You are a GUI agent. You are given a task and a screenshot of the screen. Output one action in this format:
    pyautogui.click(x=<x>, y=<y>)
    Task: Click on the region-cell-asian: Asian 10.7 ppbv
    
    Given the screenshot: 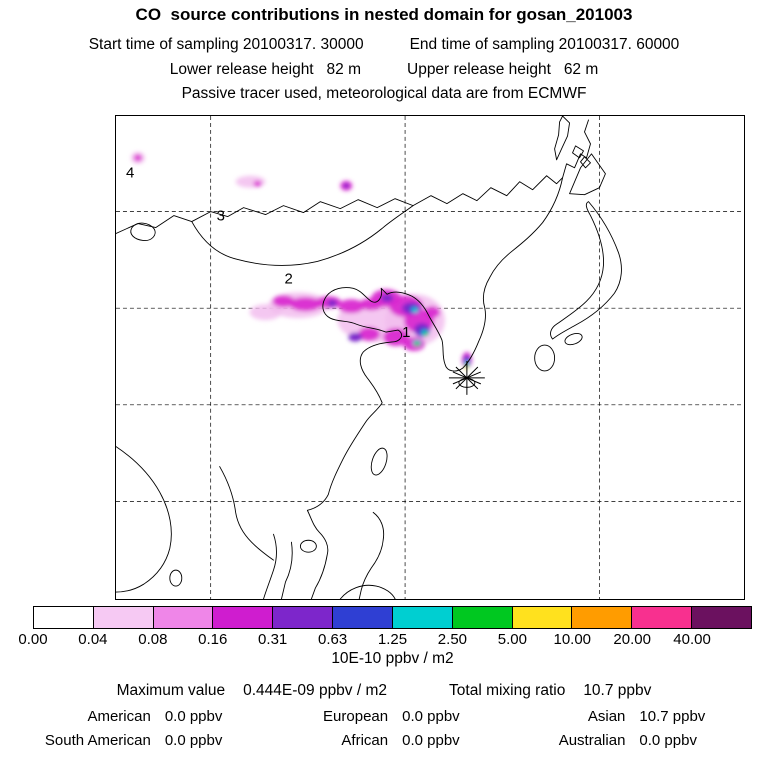 What is the action you would take?
    pyautogui.click(x=621, y=716)
    